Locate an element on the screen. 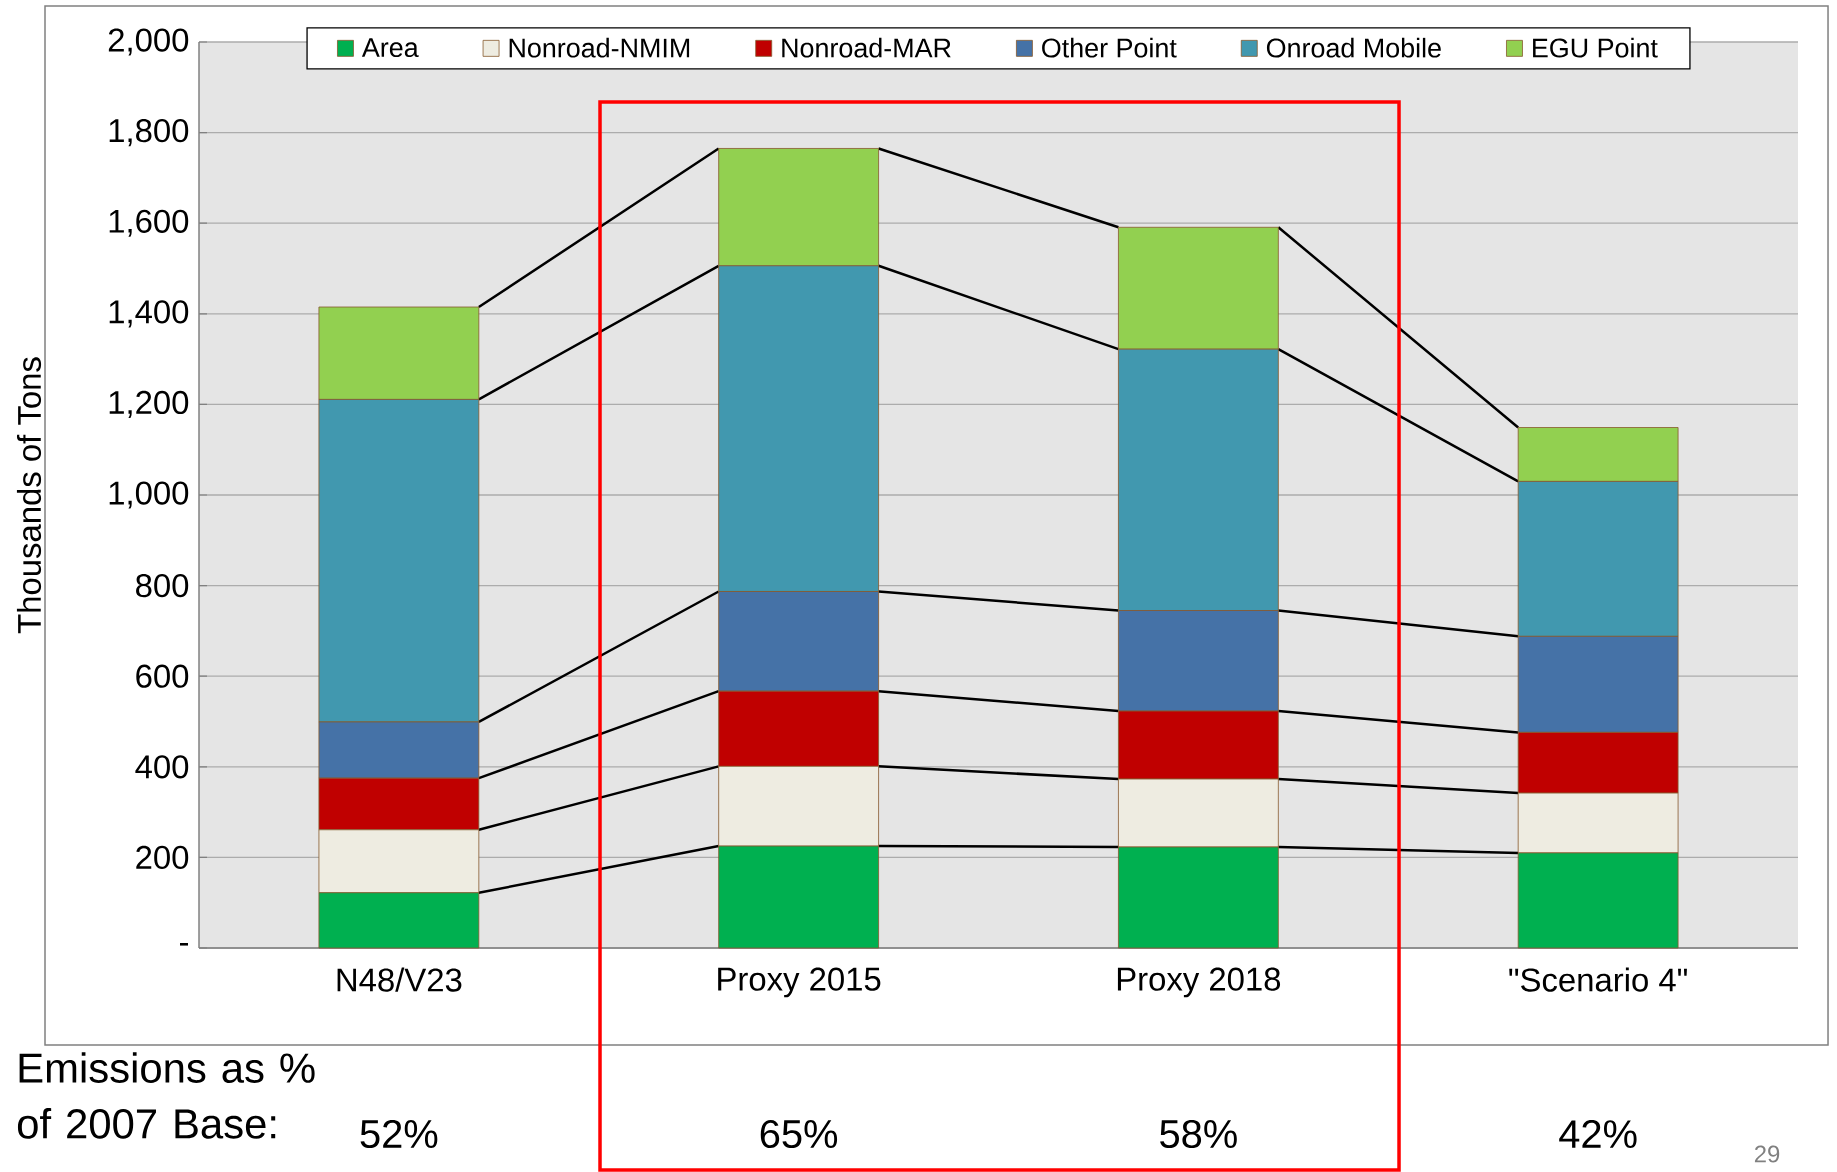  y-tick-label: 2,000 is located at coordinates (148, 42).